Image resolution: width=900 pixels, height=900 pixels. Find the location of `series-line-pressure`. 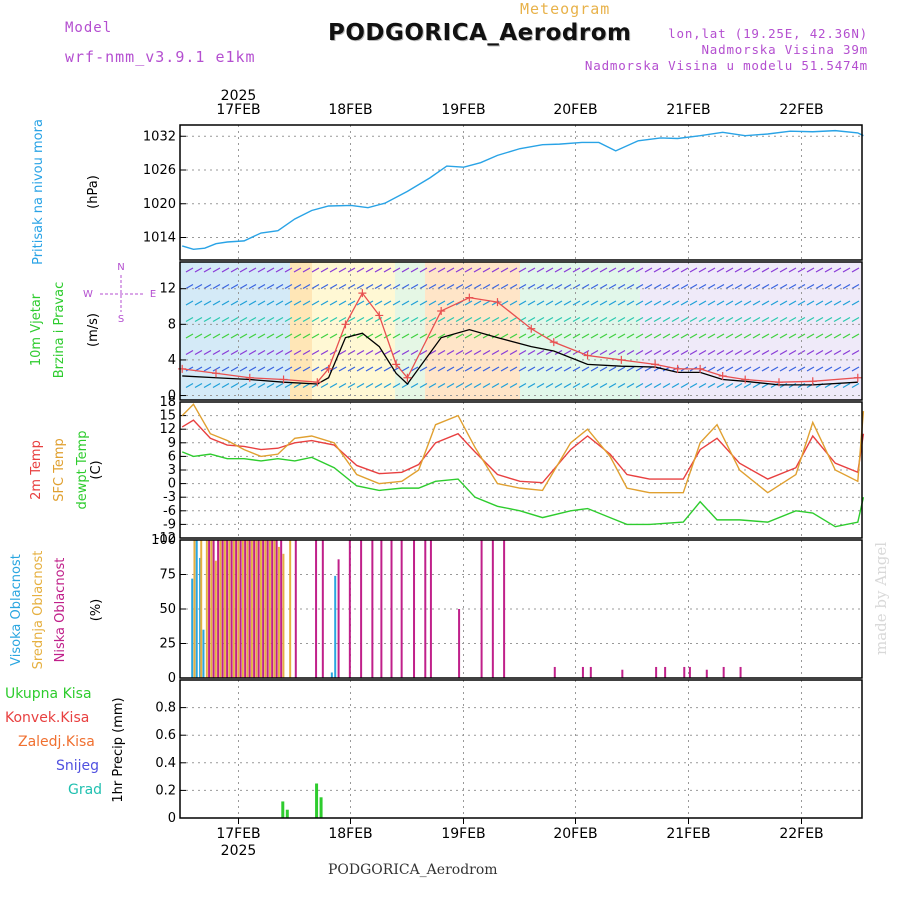

series-line-pressure is located at coordinates (522, 190).